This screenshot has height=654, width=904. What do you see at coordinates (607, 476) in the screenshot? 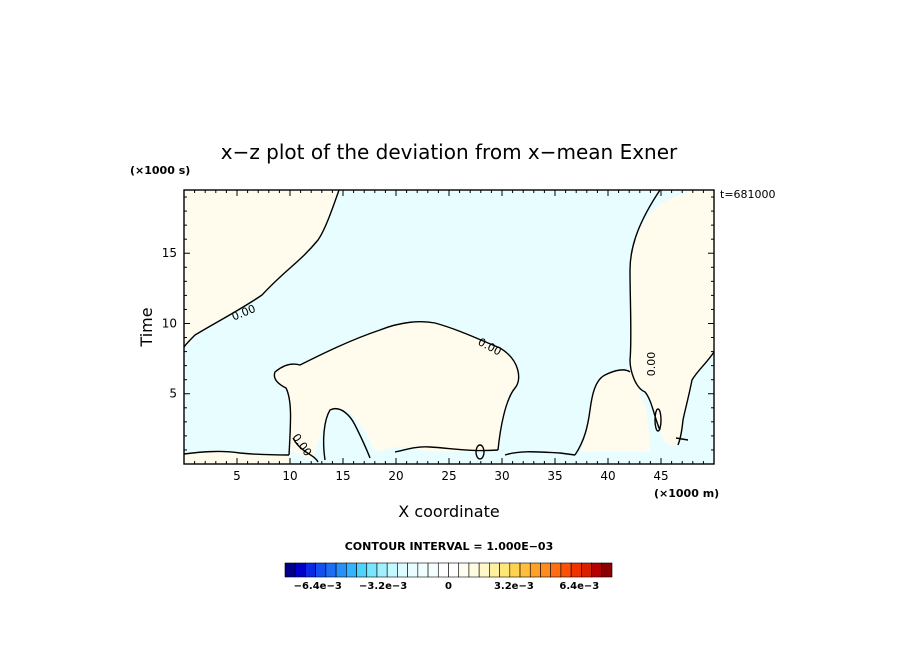
I see `x-tick-label: 40` at bounding box center [607, 476].